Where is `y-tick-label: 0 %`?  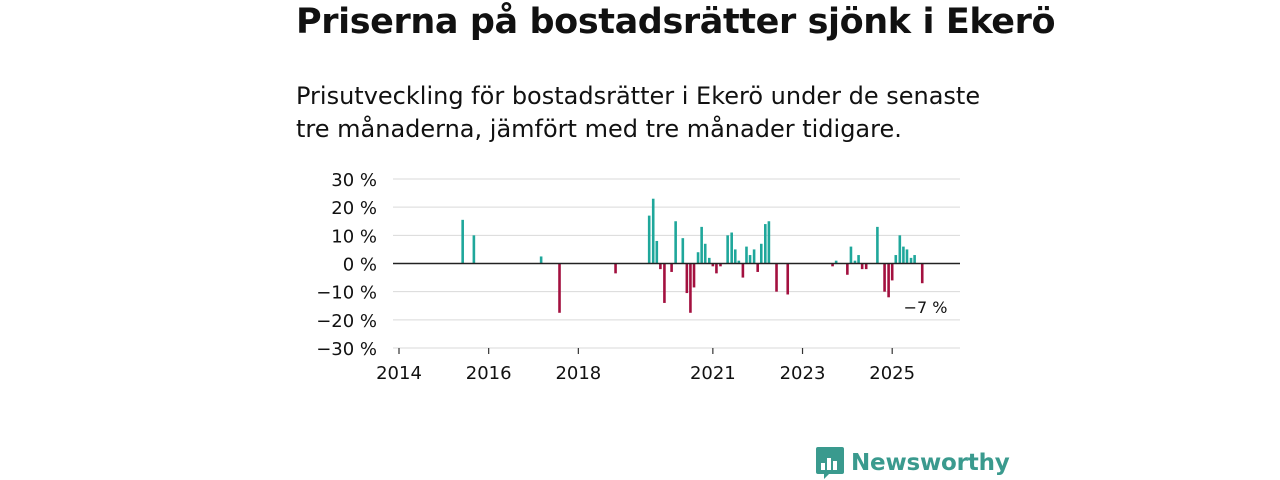
y-tick-label: 0 % is located at coordinates (360, 265).